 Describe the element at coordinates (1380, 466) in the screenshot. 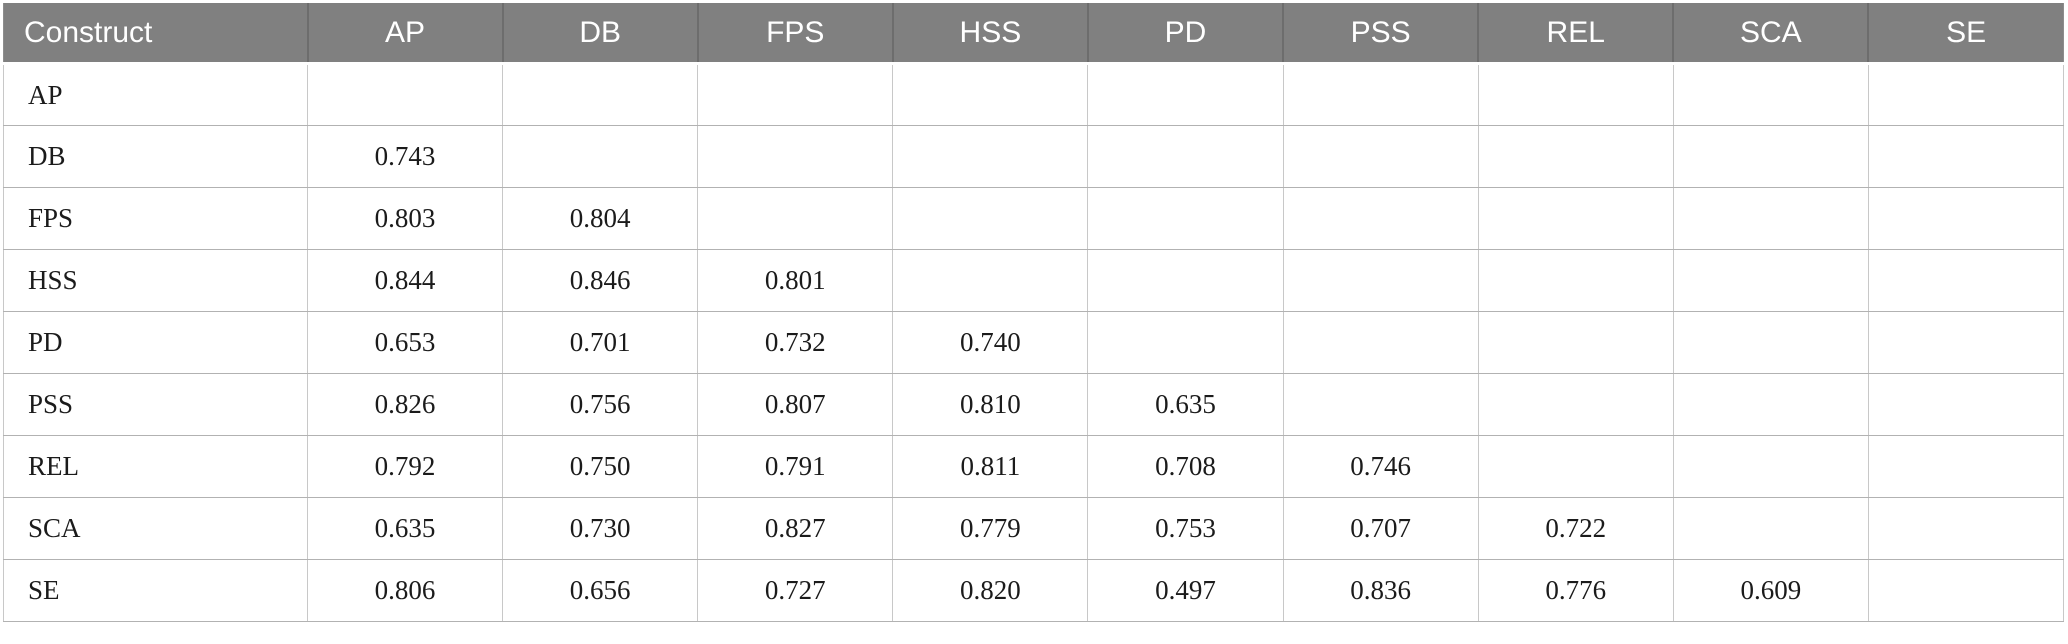

I see `value-cell-rel-pss: 0.746` at that location.